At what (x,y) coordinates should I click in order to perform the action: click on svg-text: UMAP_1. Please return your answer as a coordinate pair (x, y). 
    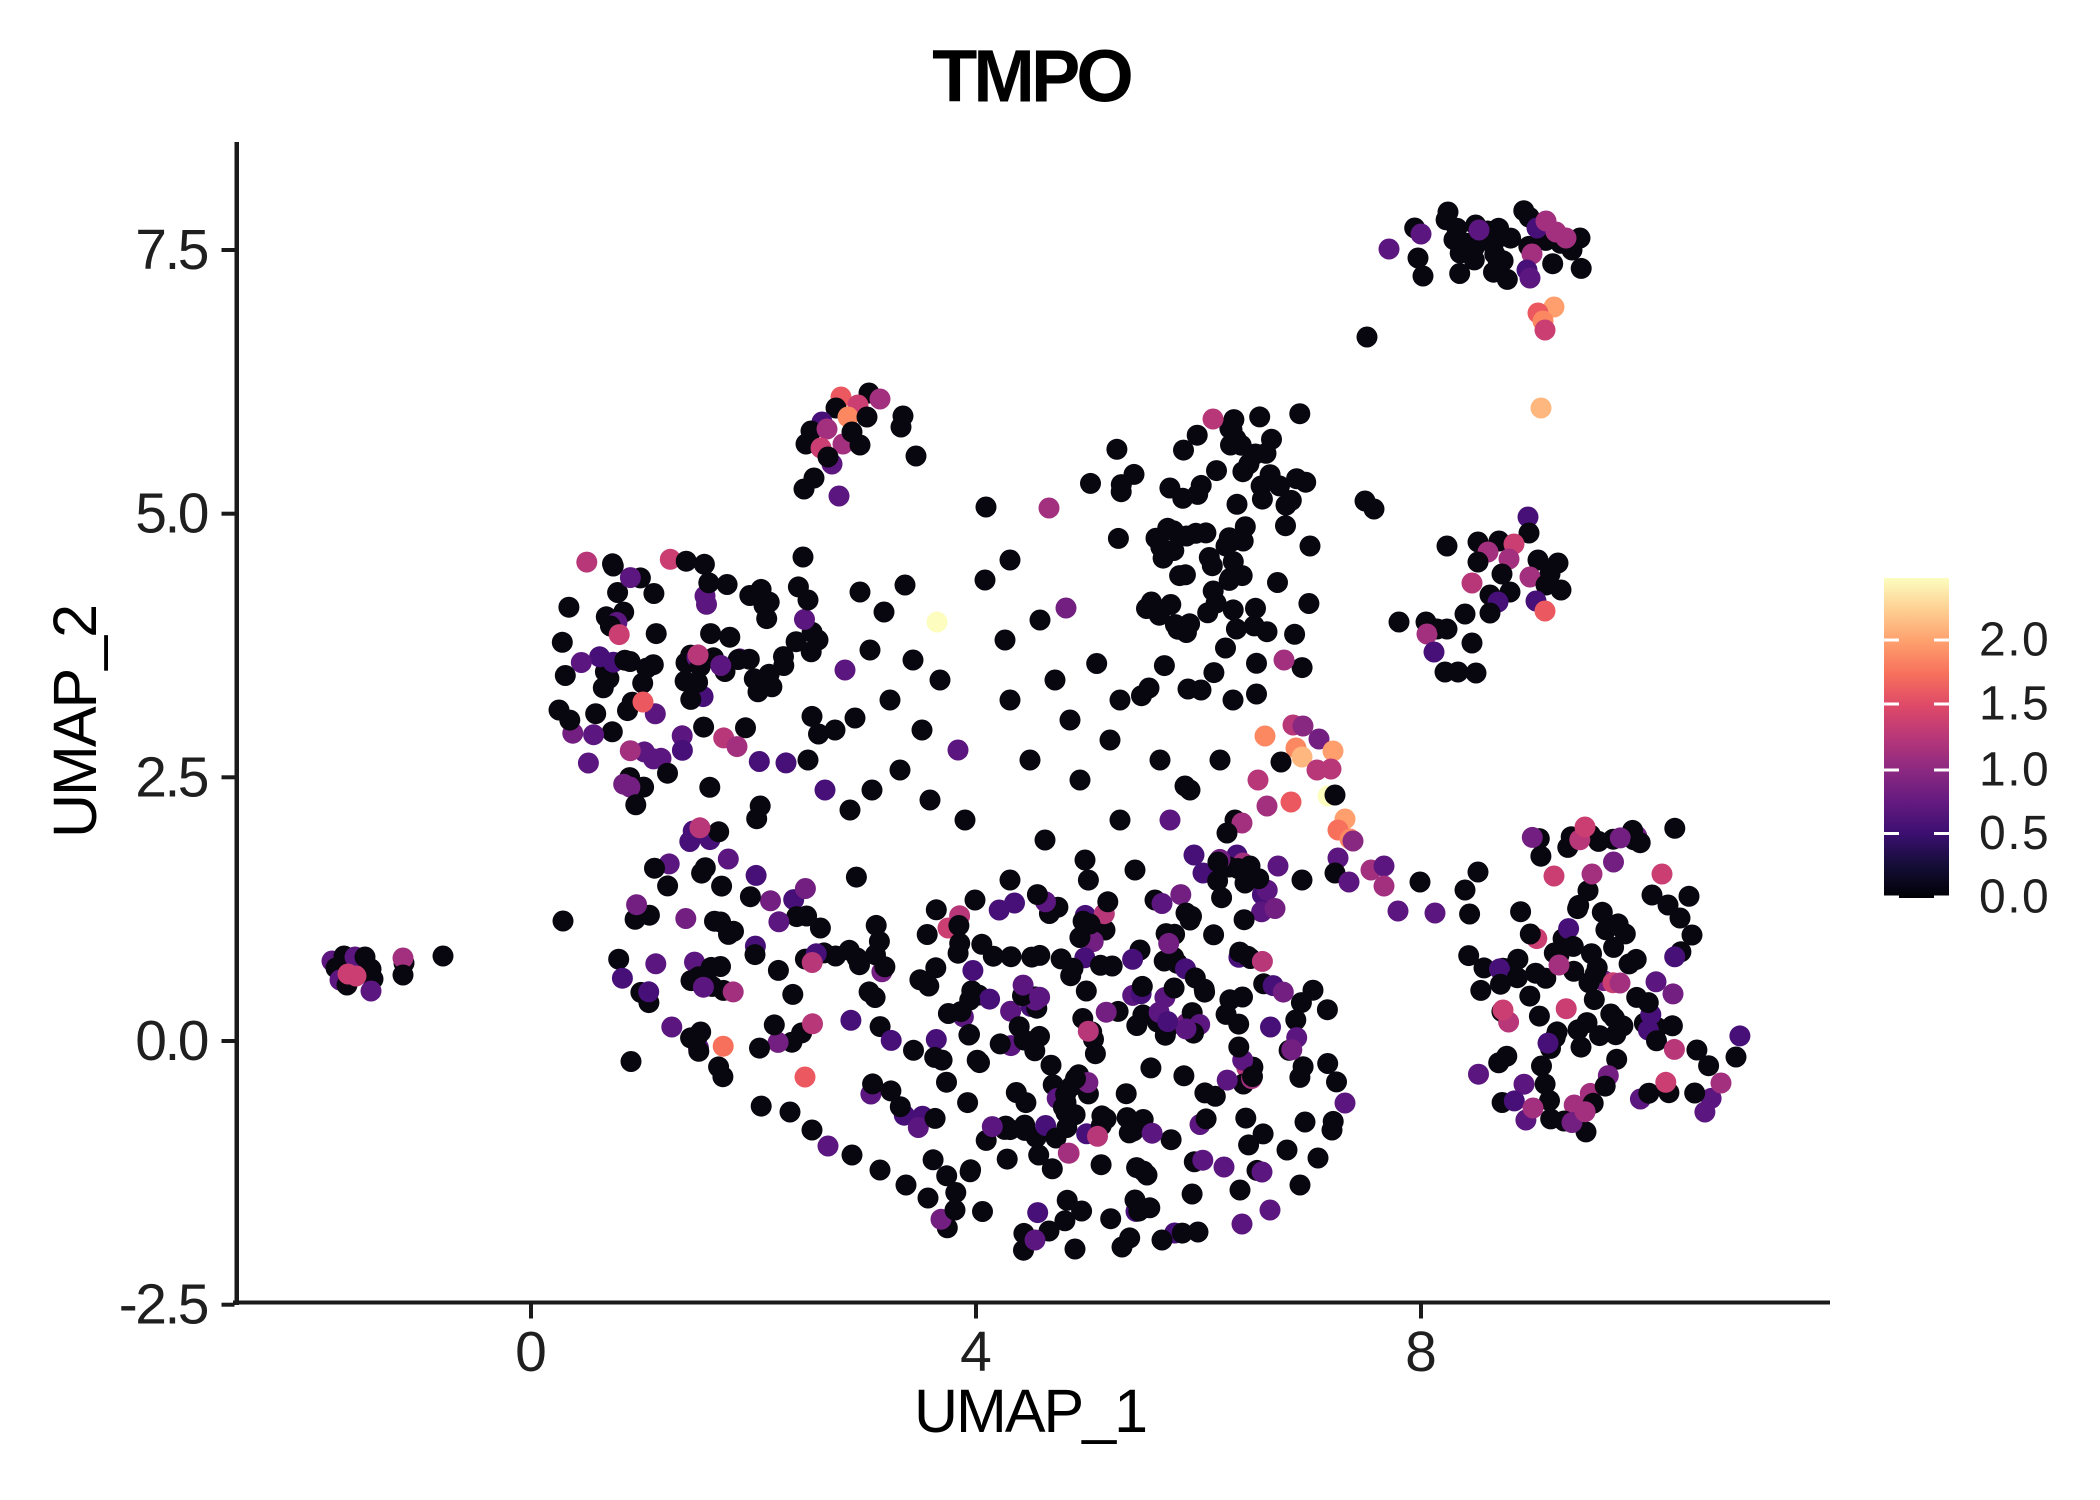
    Looking at the image, I should click on (1030, 1411).